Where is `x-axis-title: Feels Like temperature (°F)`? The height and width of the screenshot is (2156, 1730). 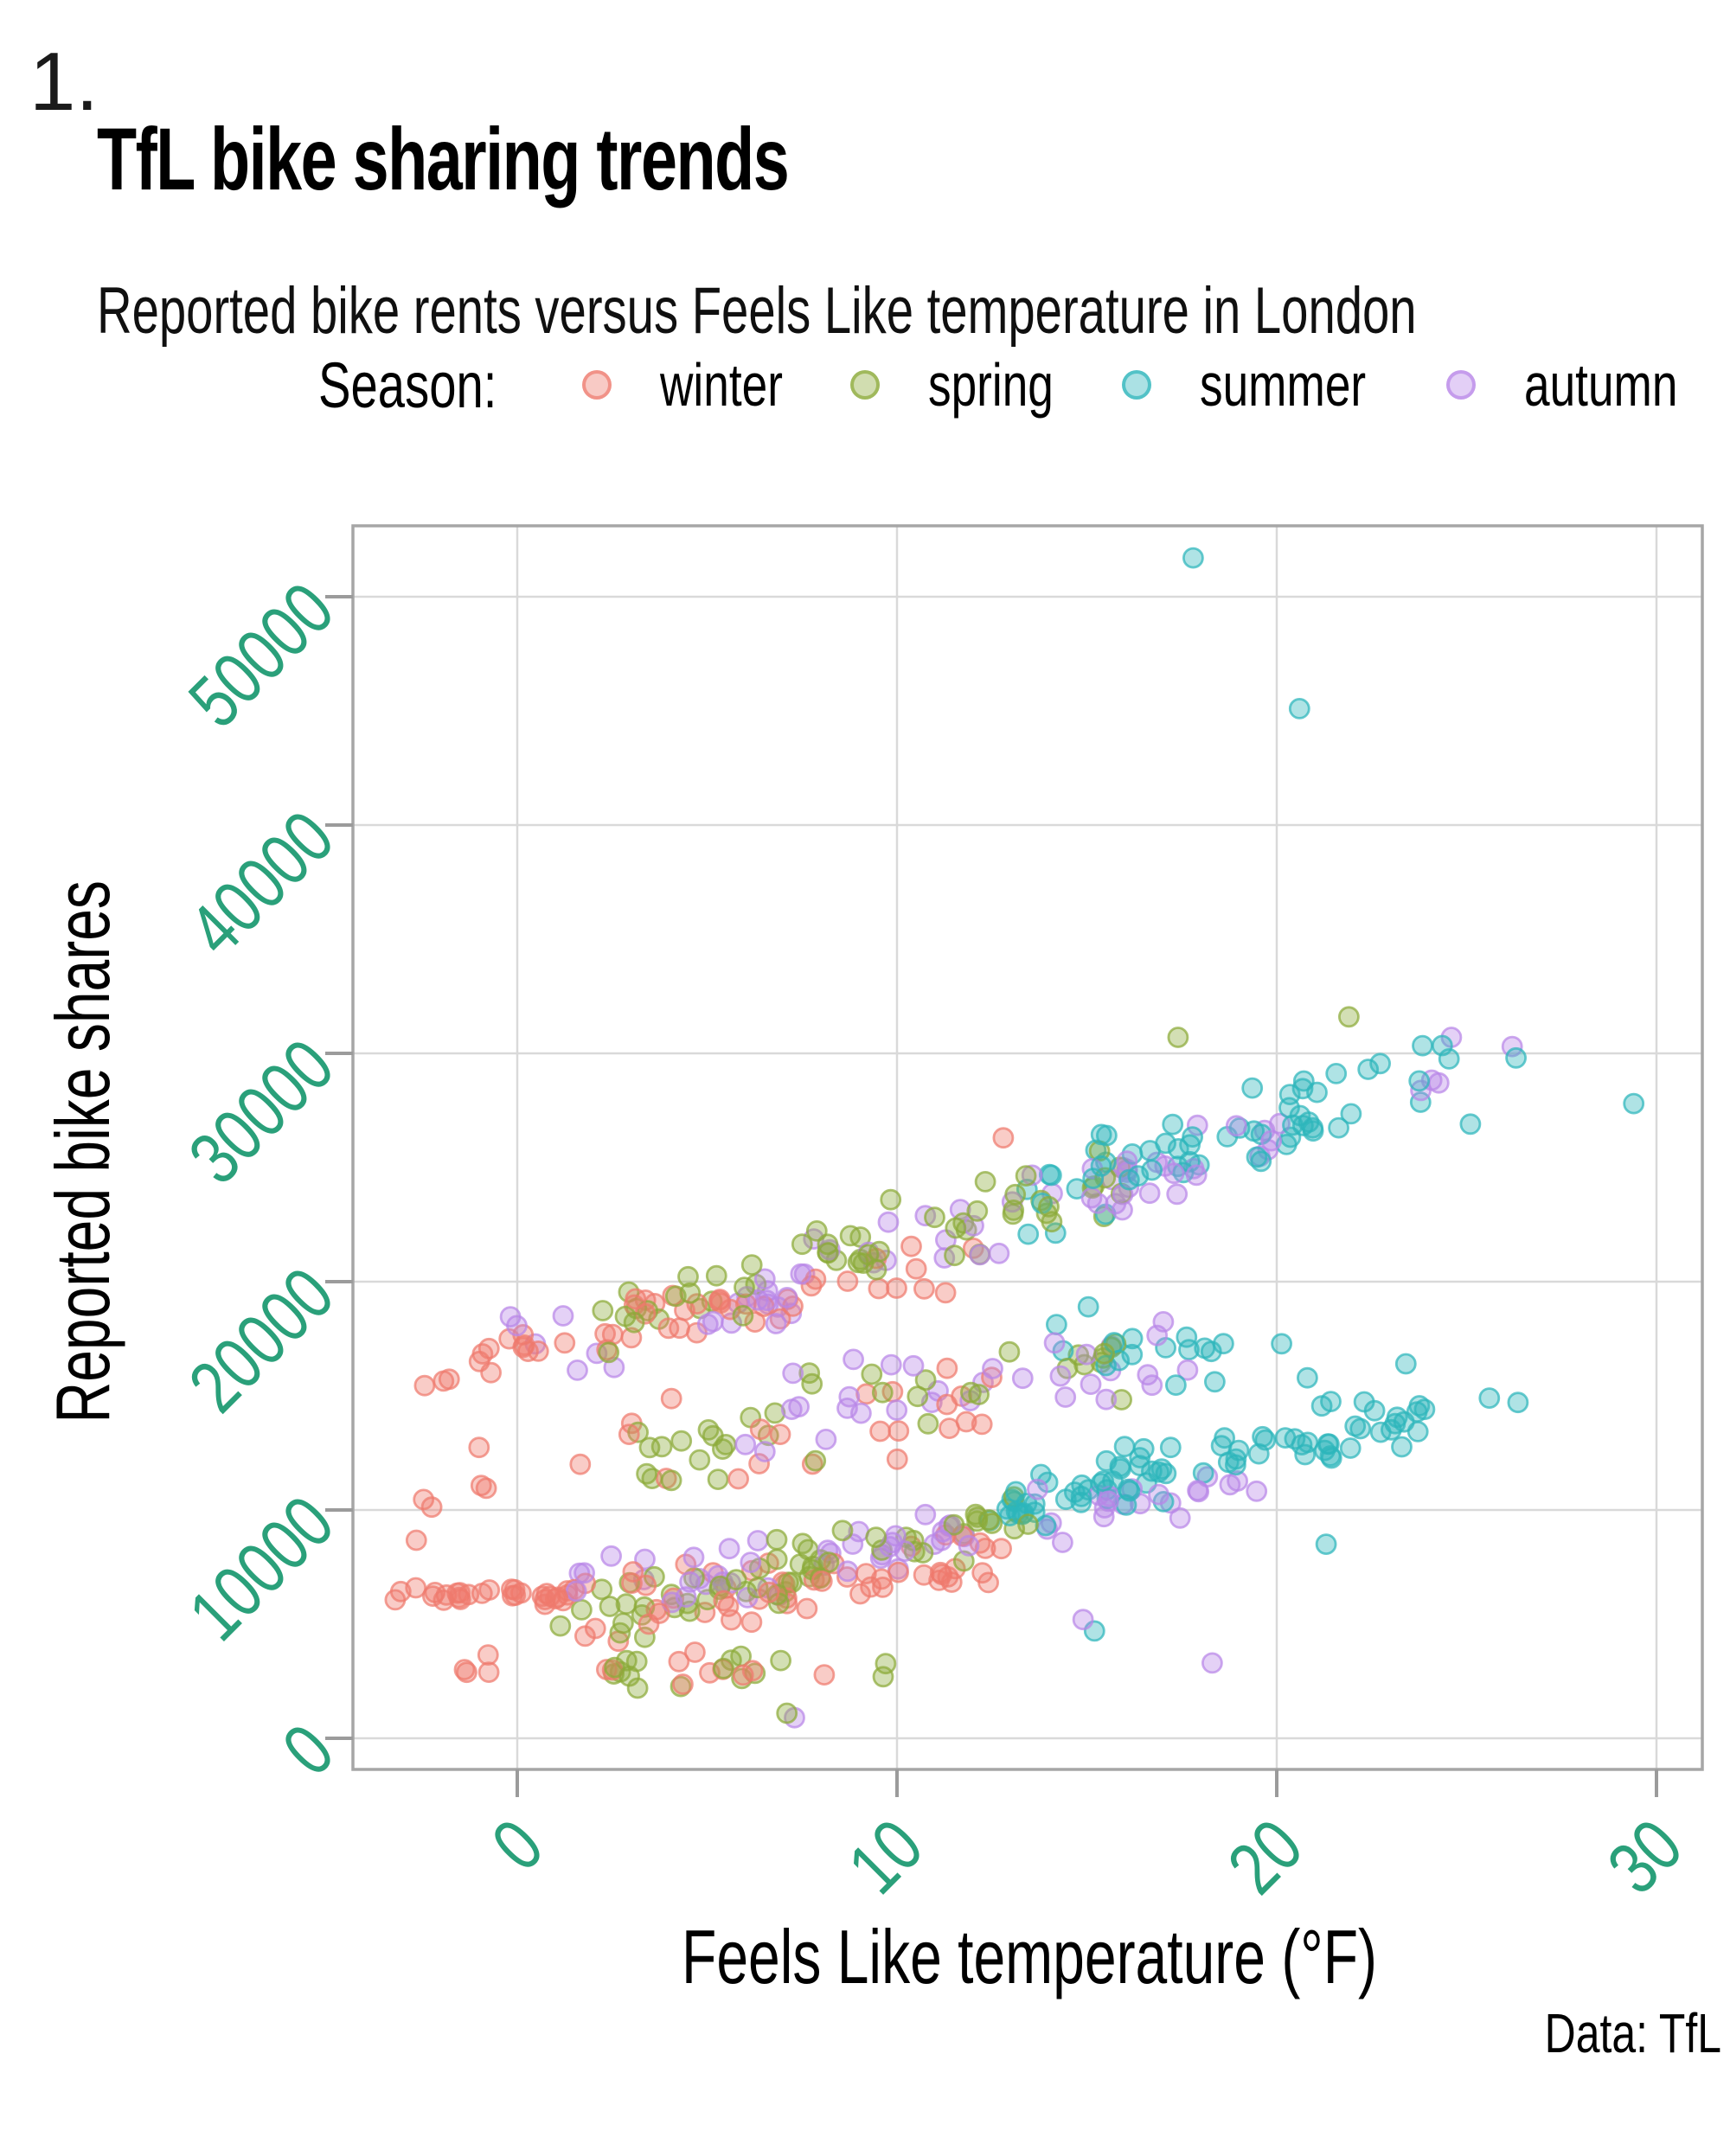 x-axis-title: Feels Like temperature (°F) is located at coordinates (1029, 1957).